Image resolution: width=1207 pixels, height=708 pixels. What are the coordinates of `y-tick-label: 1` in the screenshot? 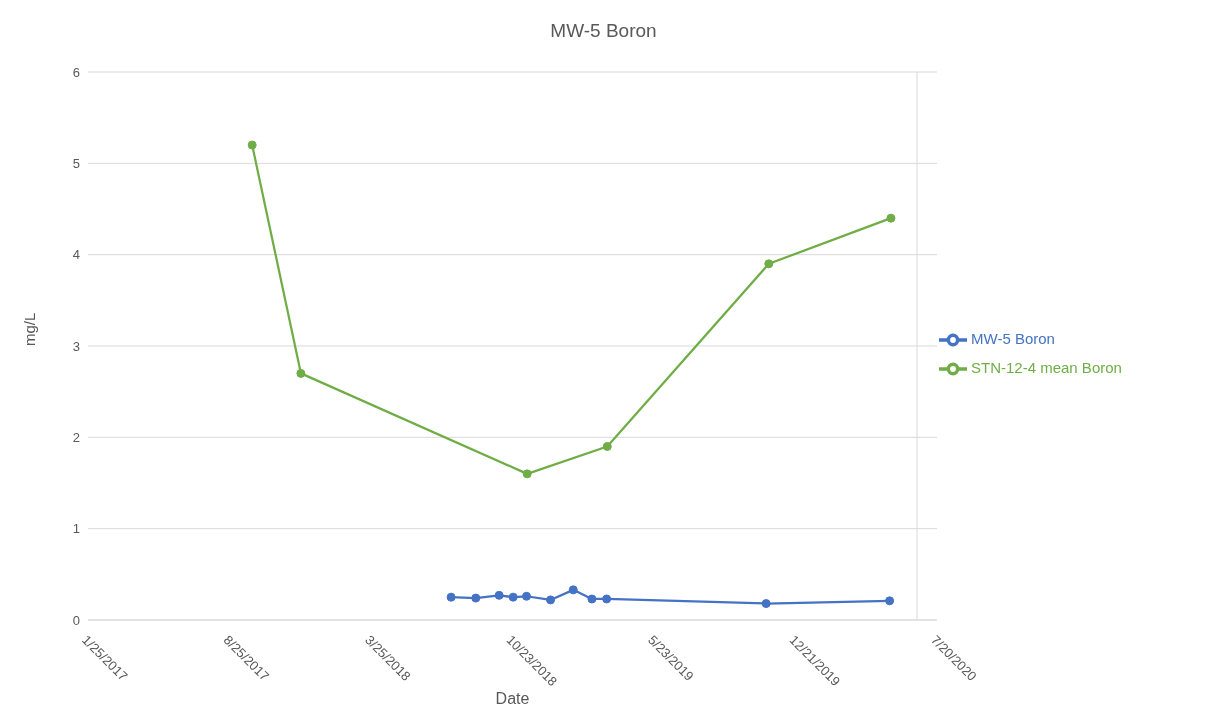 It's located at (76, 529).